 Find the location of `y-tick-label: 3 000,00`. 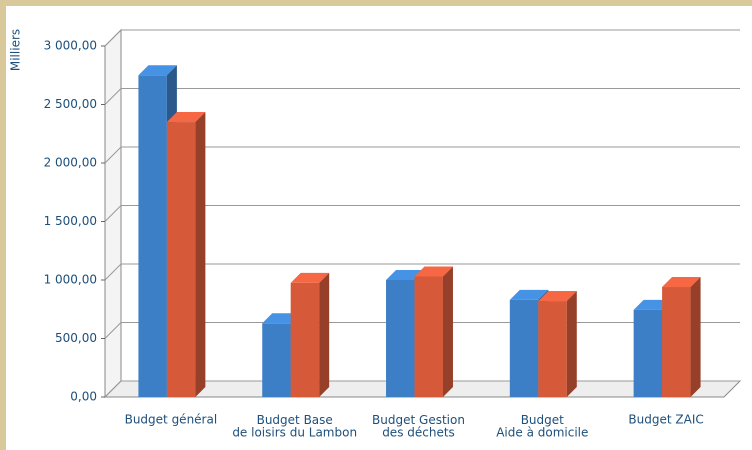

y-tick-label: 3 000,00 is located at coordinates (70, 46).